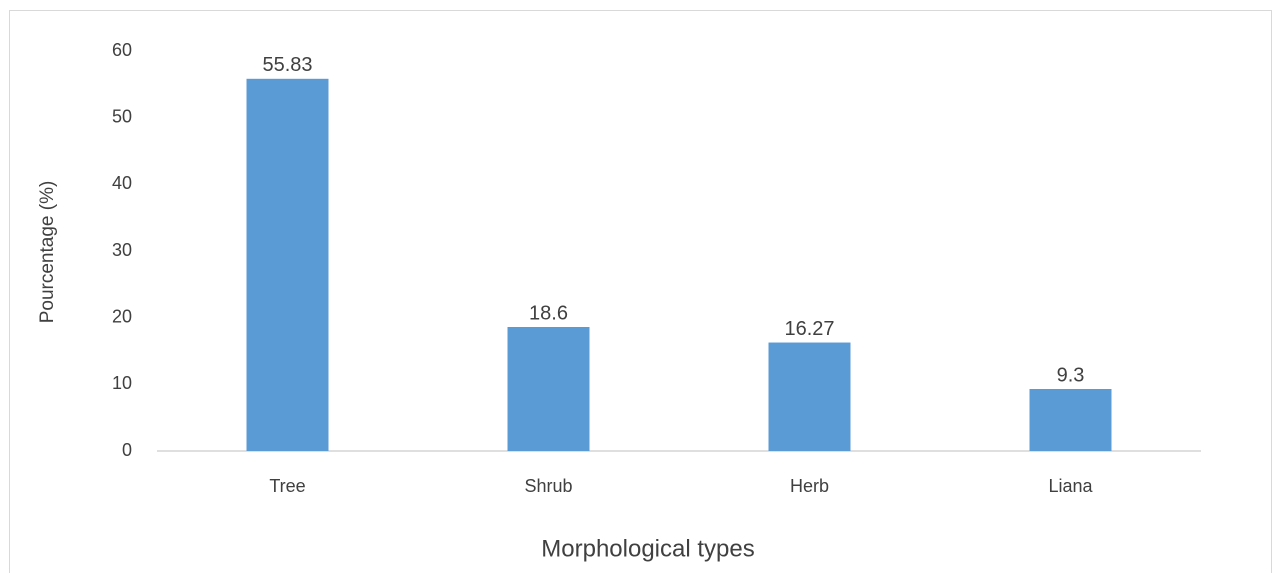 Image resolution: width=1280 pixels, height=578 pixels. Describe the element at coordinates (1071, 375) in the screenshot. I see `data-label: 9.3` at that location.